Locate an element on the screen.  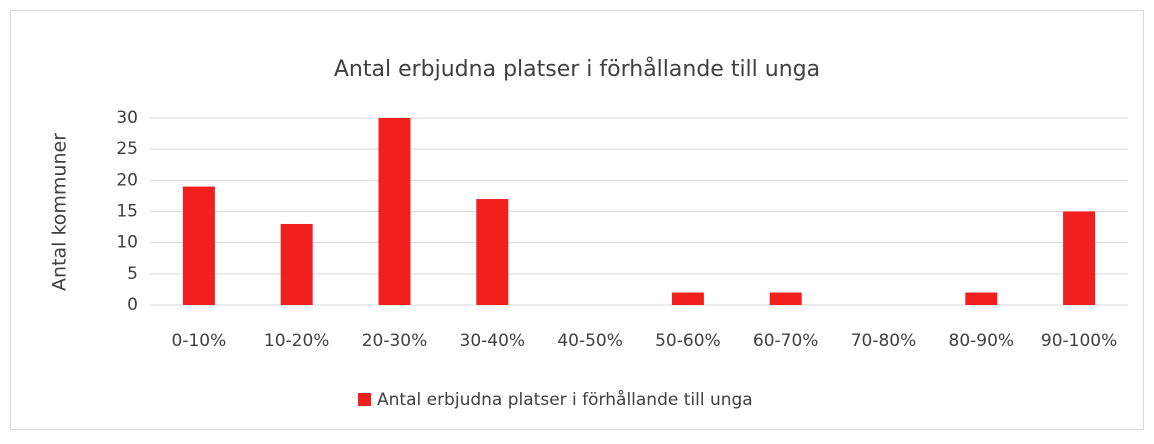
legend-swatch is located at coordinates (364, 399).